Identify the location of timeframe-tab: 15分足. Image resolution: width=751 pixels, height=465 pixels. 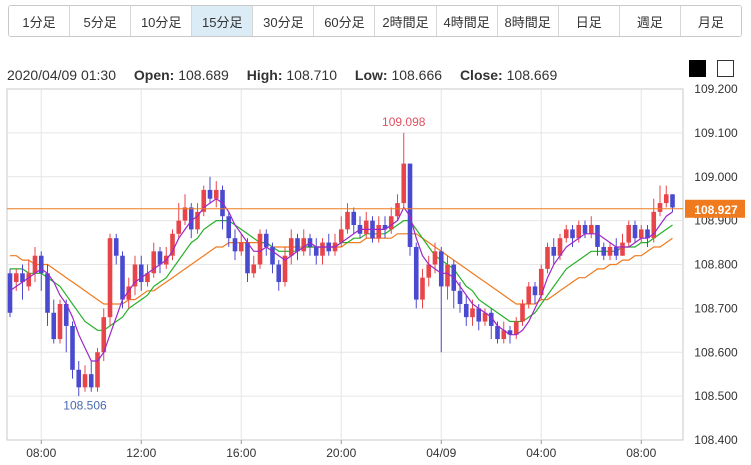
(223, 21).